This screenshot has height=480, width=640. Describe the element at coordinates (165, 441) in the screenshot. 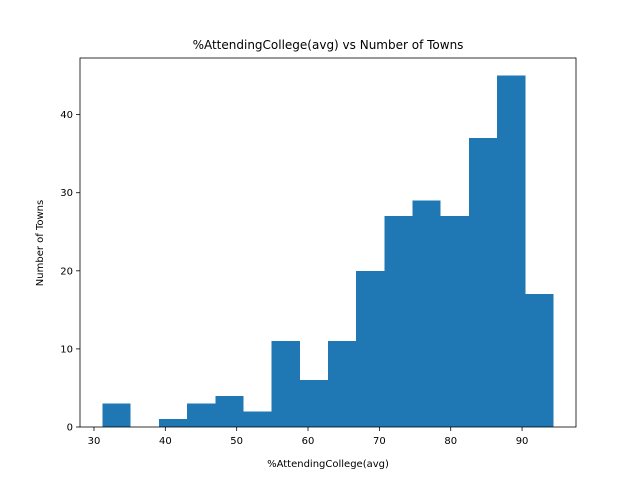

I see `x-tick-label: 40` at that location.